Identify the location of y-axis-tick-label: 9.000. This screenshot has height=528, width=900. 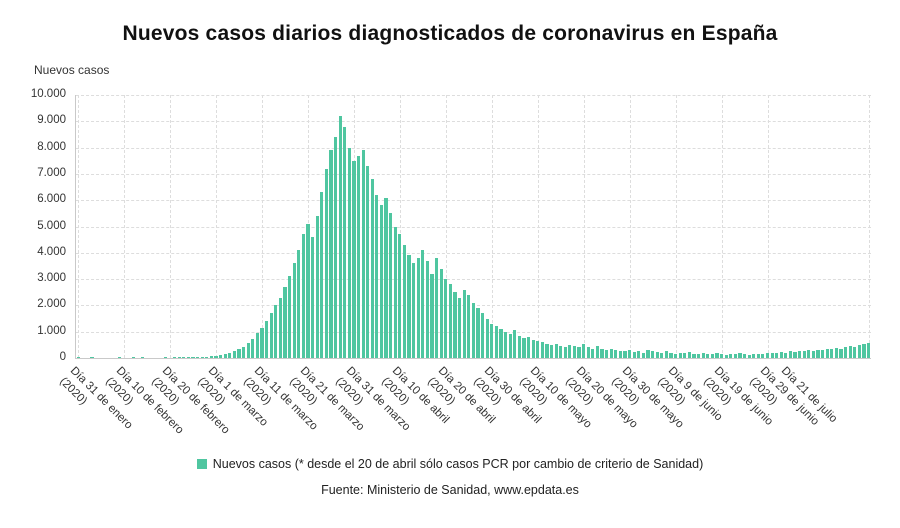
(51, 120).